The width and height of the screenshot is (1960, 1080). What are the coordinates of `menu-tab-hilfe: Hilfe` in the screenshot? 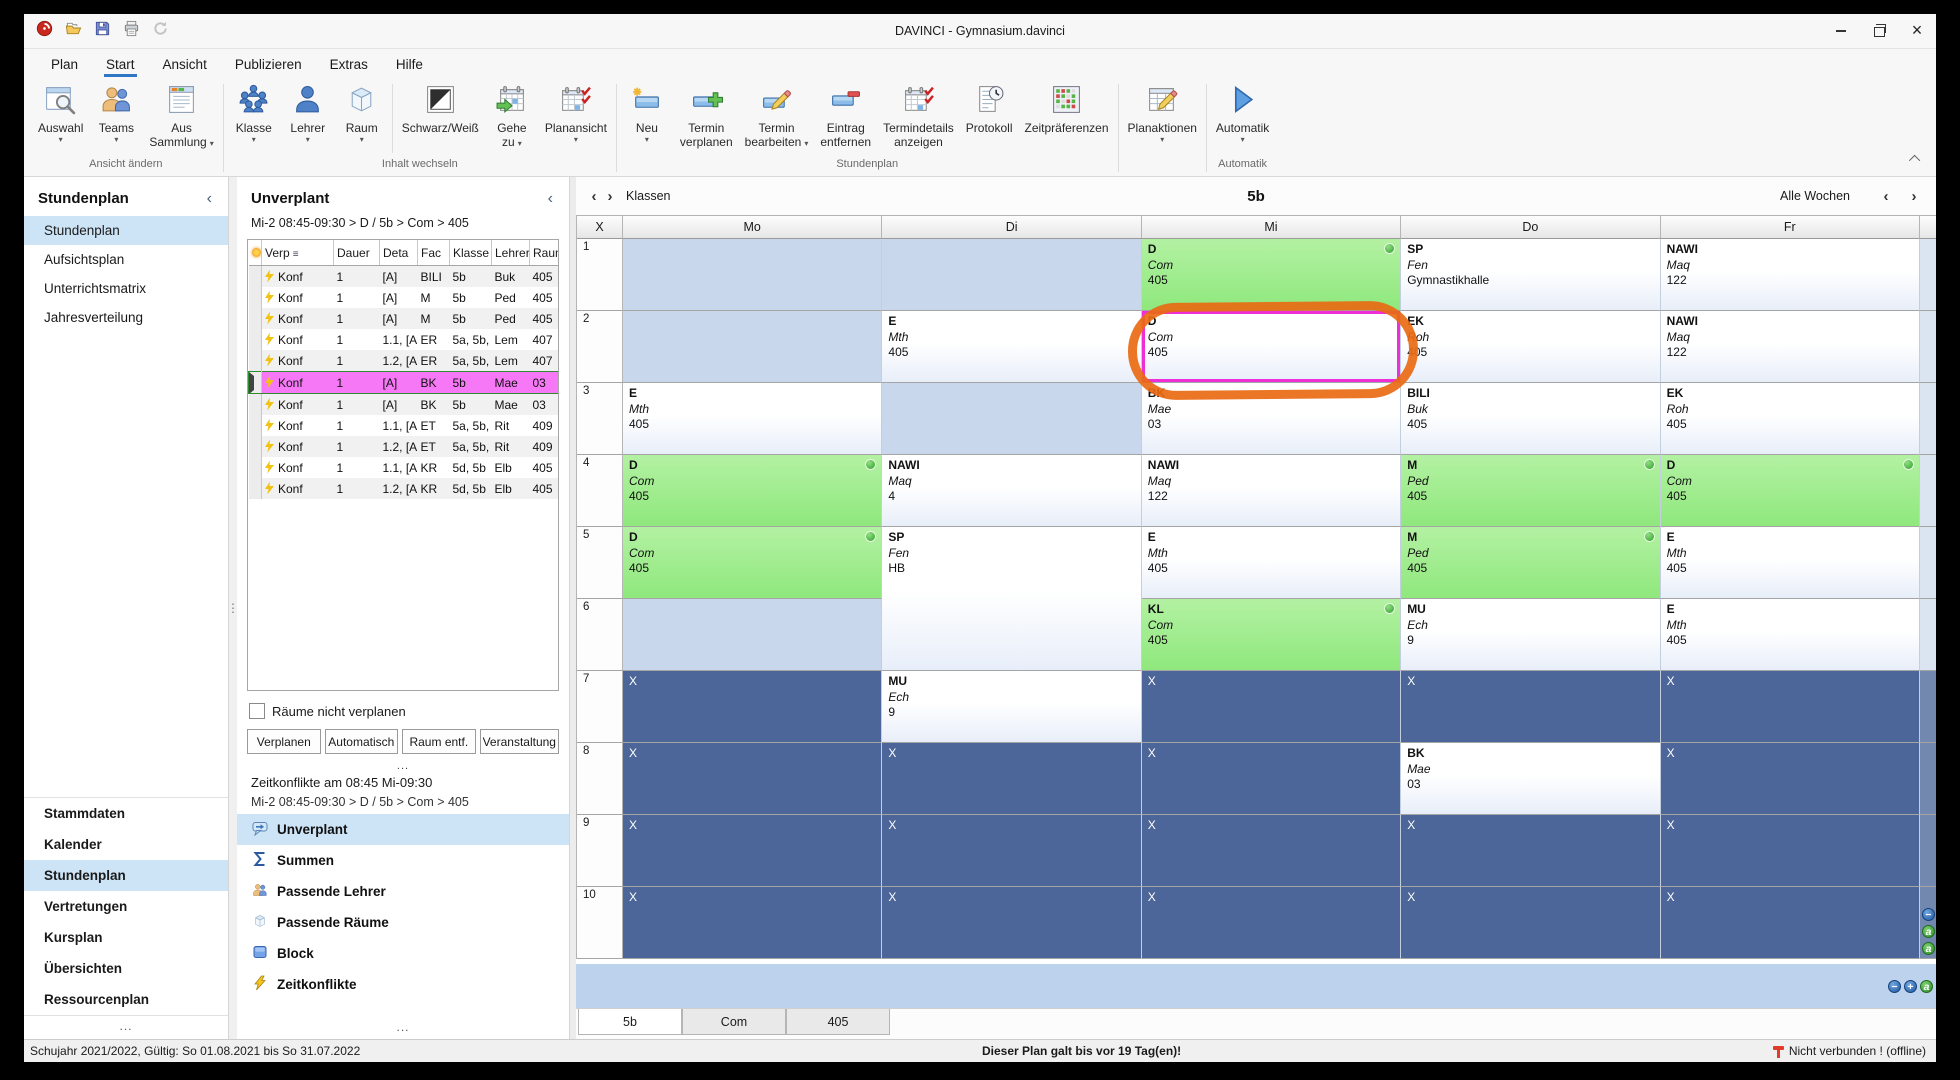 It's located at (409, 64).